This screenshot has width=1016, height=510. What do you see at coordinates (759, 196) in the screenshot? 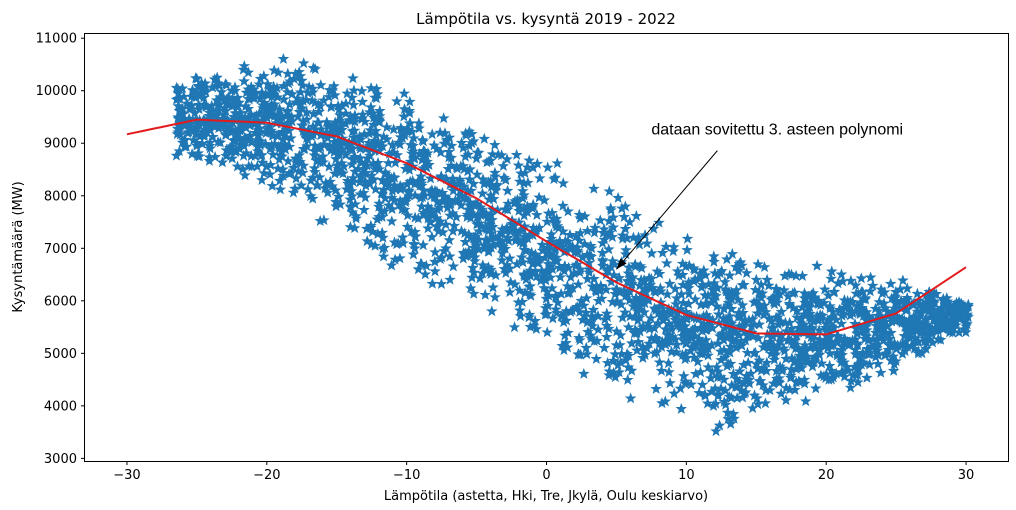
I see `annotation-layer: dataan sovitettu 3. asteen polynomi` at bounding box center [759, 196].